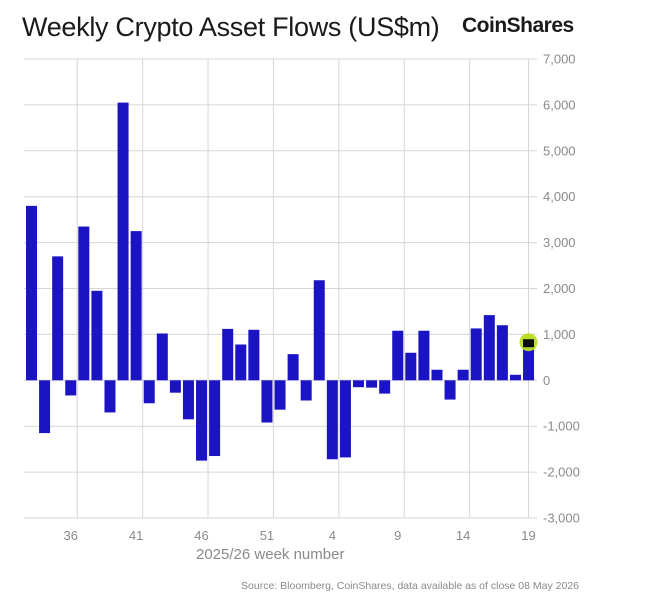 This screenshot has width=665, height=601. I want to click on x-axis-label: 2025/26 week number, so click(270, 554).